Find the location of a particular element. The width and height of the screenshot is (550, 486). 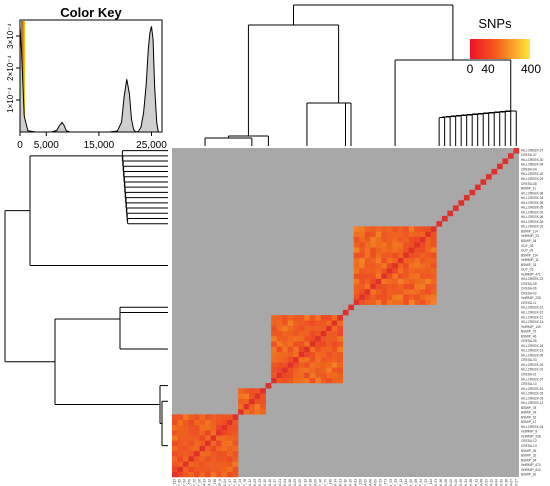

row-label: VetRMIP_11 is located at coordinates (530, 260).